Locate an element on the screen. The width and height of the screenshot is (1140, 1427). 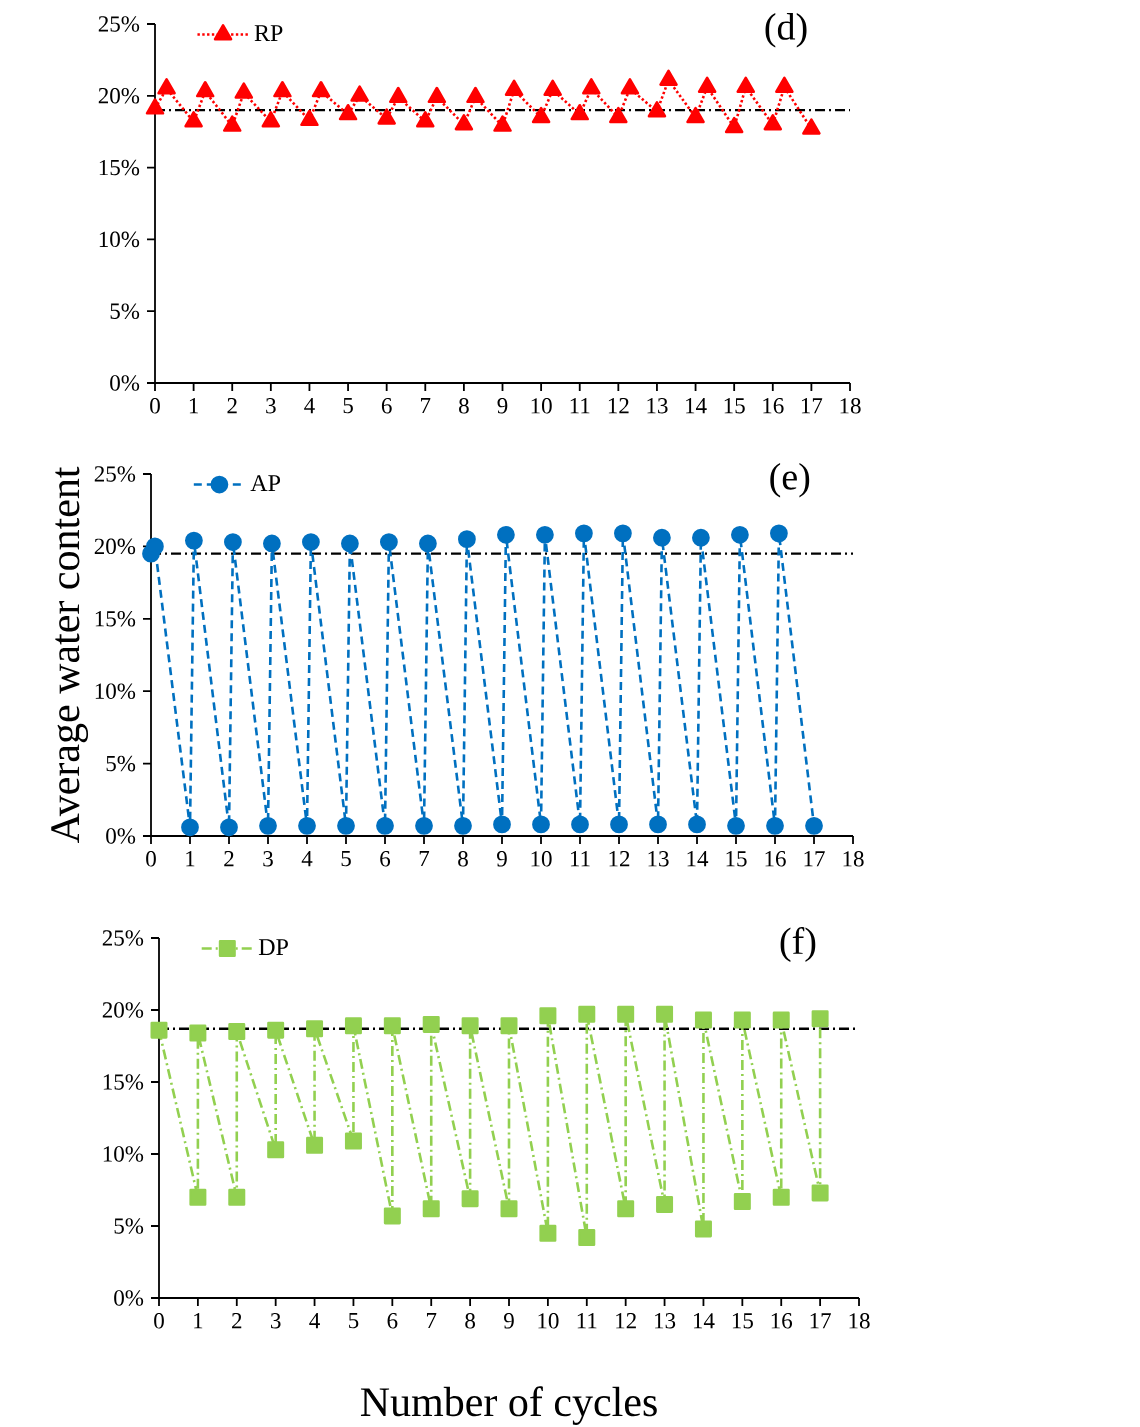
x-tick-label: 5 is located at coordinates (346, 859).